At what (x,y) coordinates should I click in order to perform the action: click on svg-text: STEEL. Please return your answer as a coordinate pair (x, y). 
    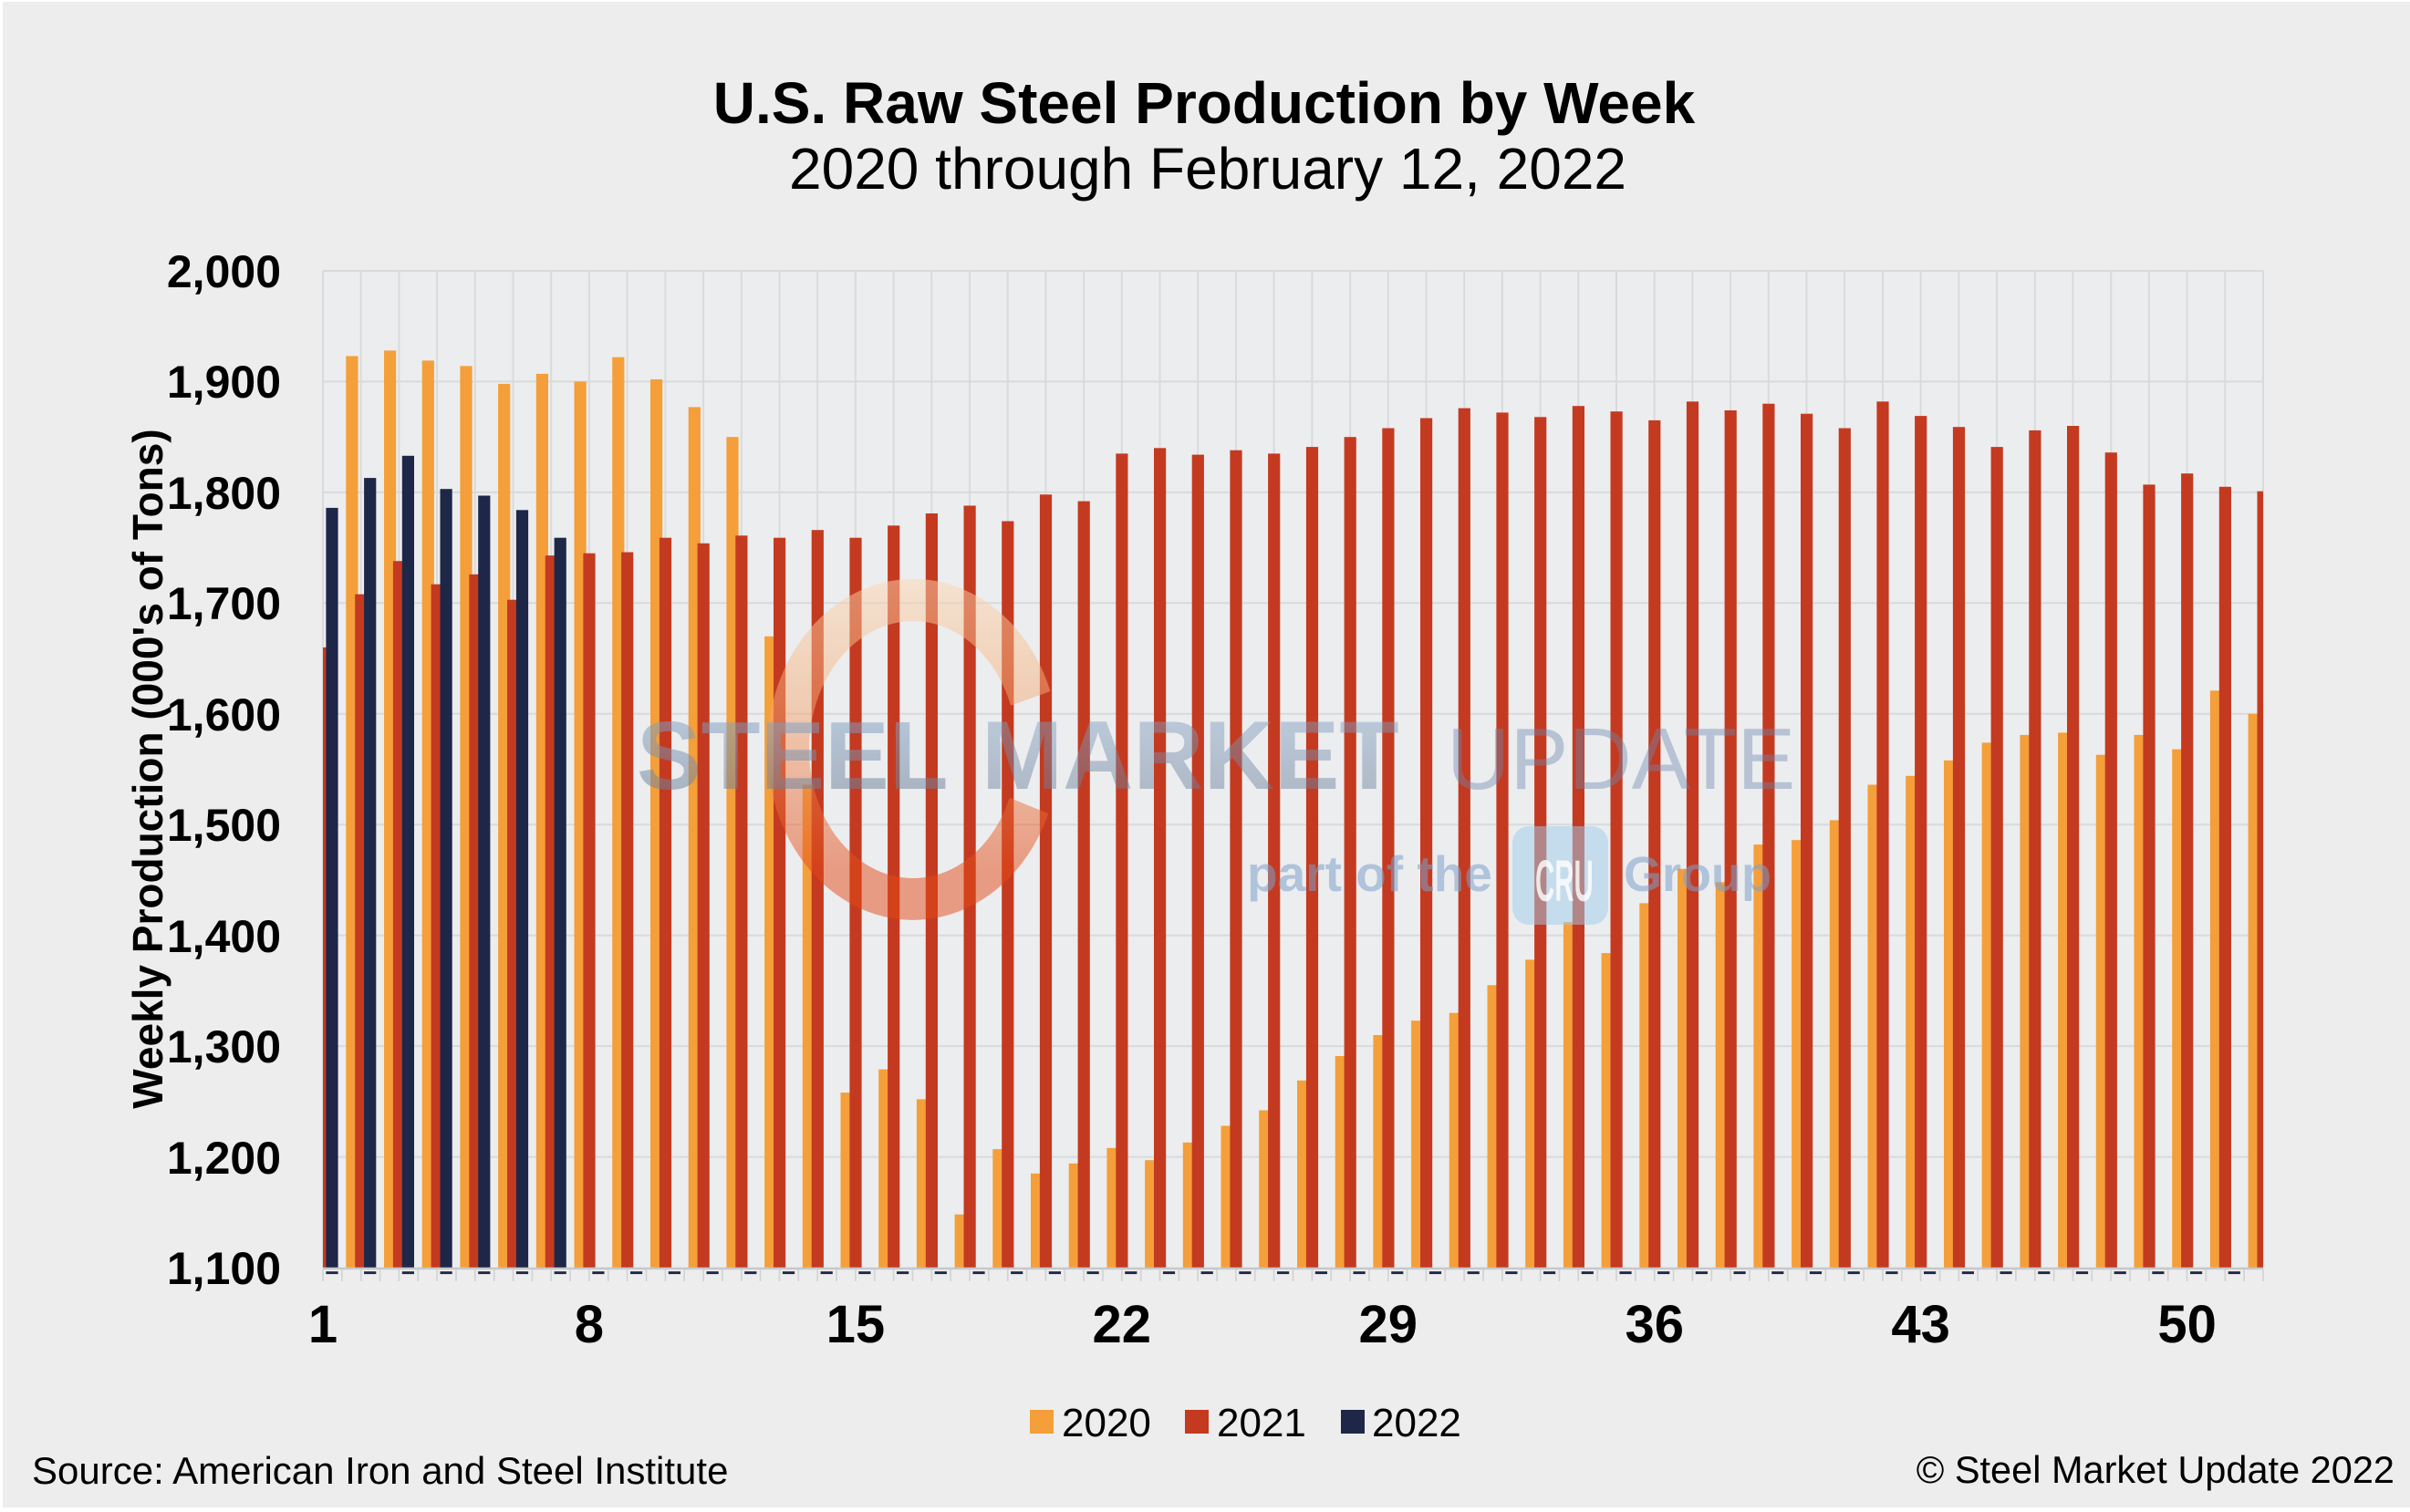
    Looking at the image, I should click on (793, 756).